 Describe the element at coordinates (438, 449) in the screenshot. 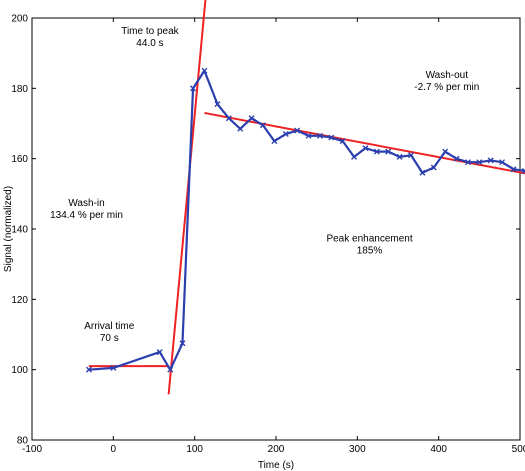

I see `x-tick-label: 400` at that location.